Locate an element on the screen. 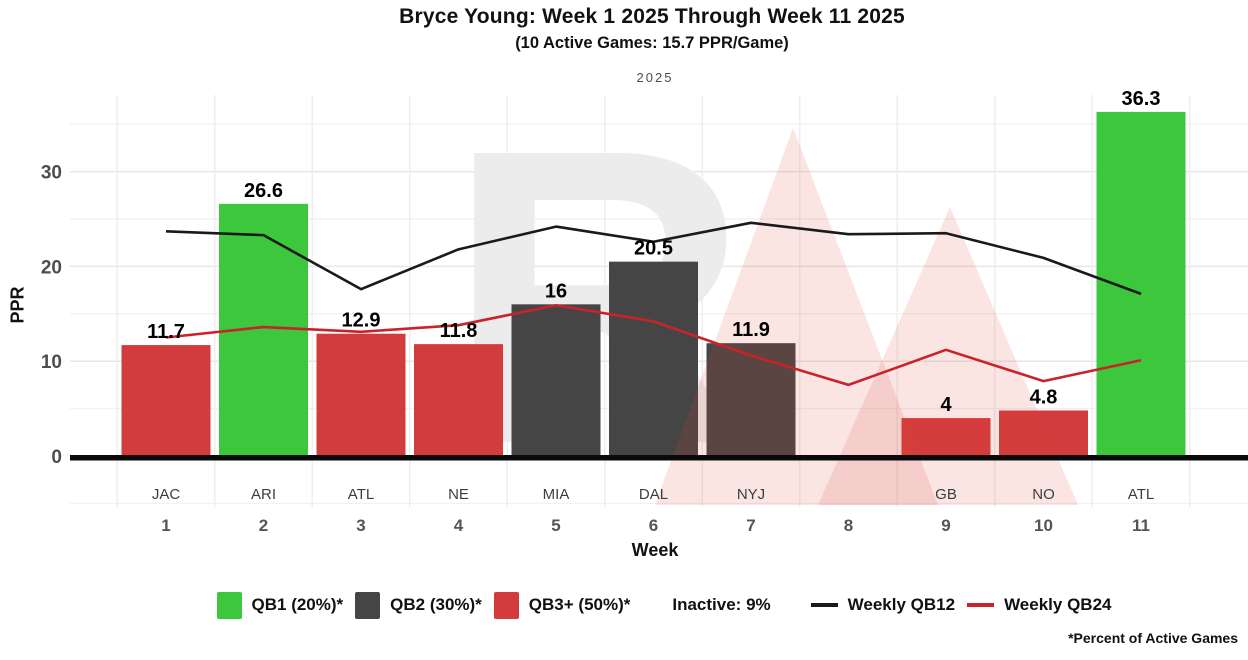 Image resolution: width=1248 pixels, height=660 pixels. opponent-label-week-6: DAL is located at coordinates (653, 494).